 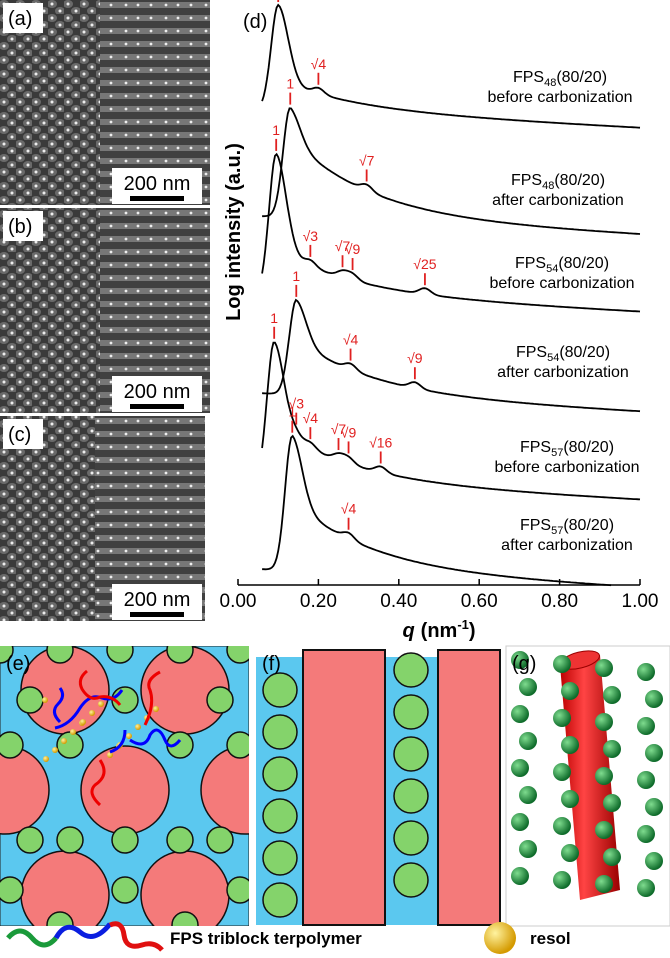 What do you see at coordinates (105, 102) in the screenshot?
I see `tem-panel: (a) 200 nm` at bounding box center [105, 102].